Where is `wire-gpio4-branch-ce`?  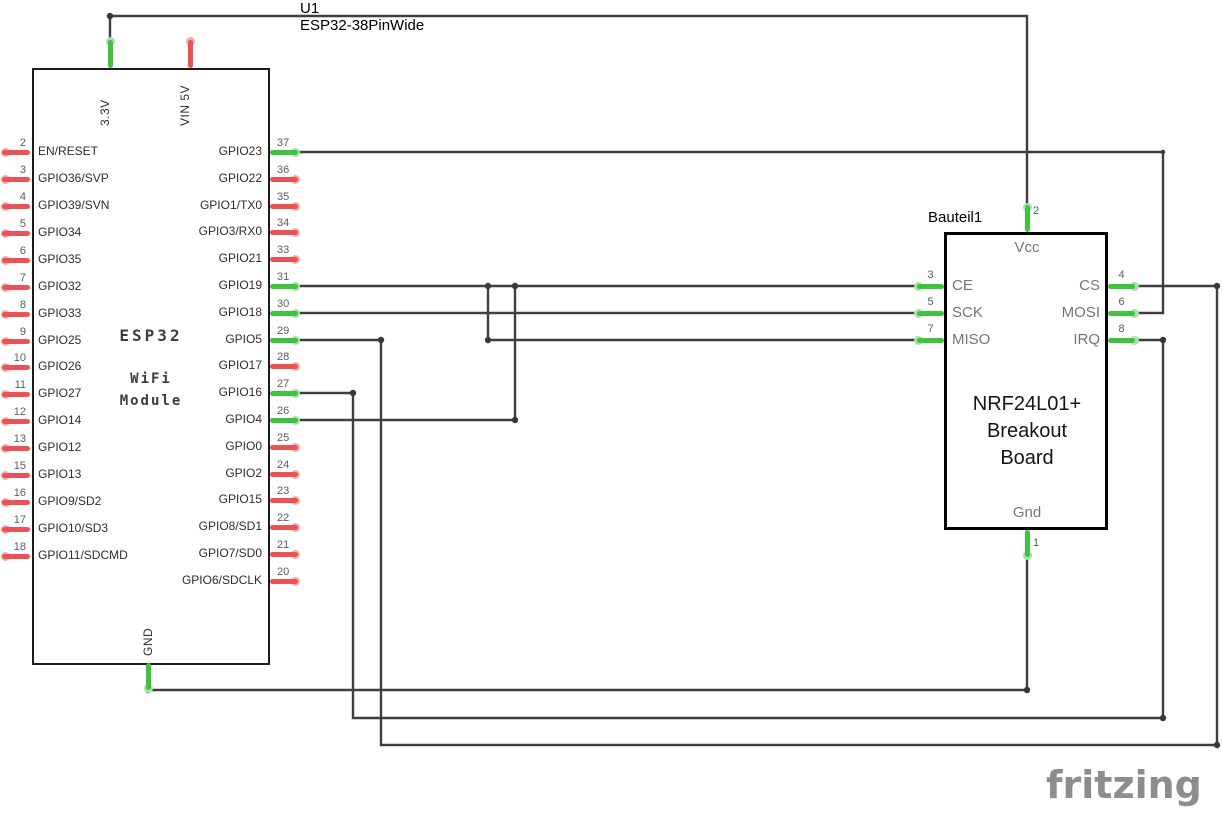
wire-gpio4-branch-ce is located at coordinates (407, 354).